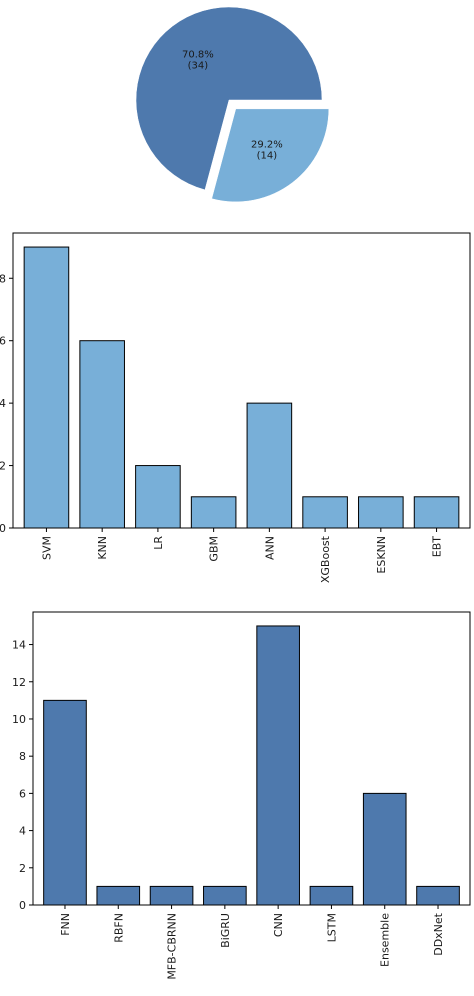 Image resolution: width=474 pixels, height=996 pixels. What do you see at coordinates (46, 548) in the screenshot?
I see `ml-xtick-label: SVM` at bounding box center [46, 548].